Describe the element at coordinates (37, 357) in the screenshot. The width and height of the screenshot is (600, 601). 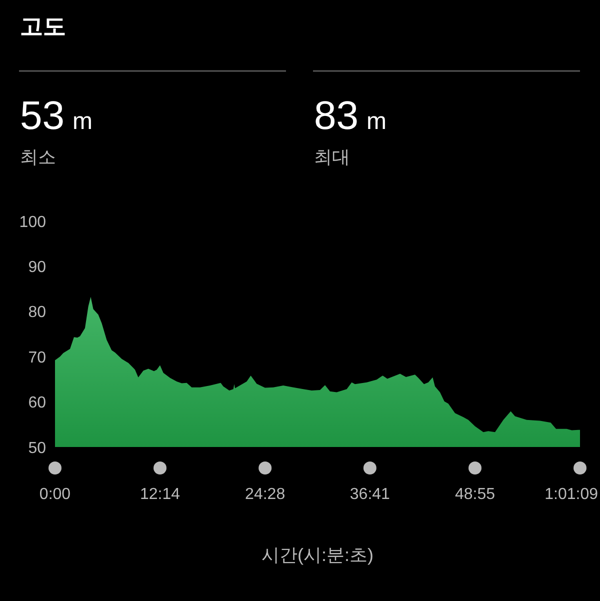
I see `y-tick-label: 70` at that location.